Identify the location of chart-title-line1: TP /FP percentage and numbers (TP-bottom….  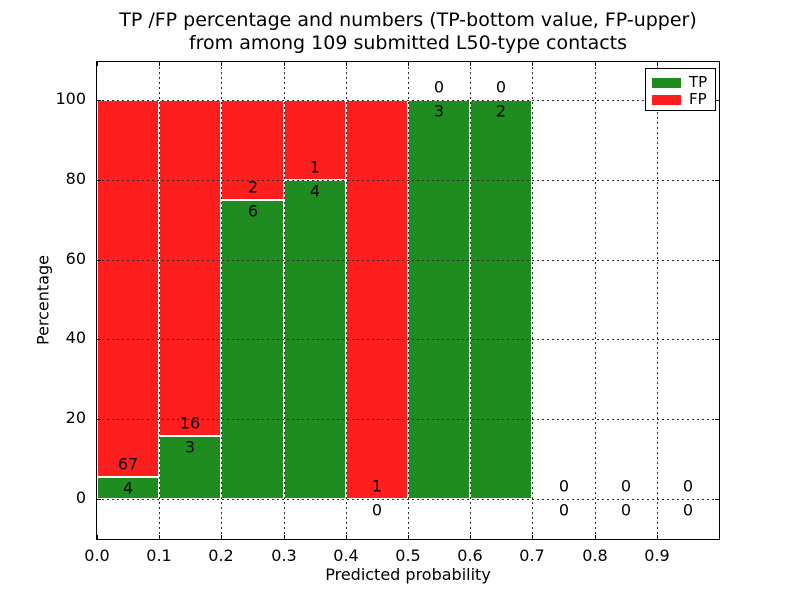
(408, 20).